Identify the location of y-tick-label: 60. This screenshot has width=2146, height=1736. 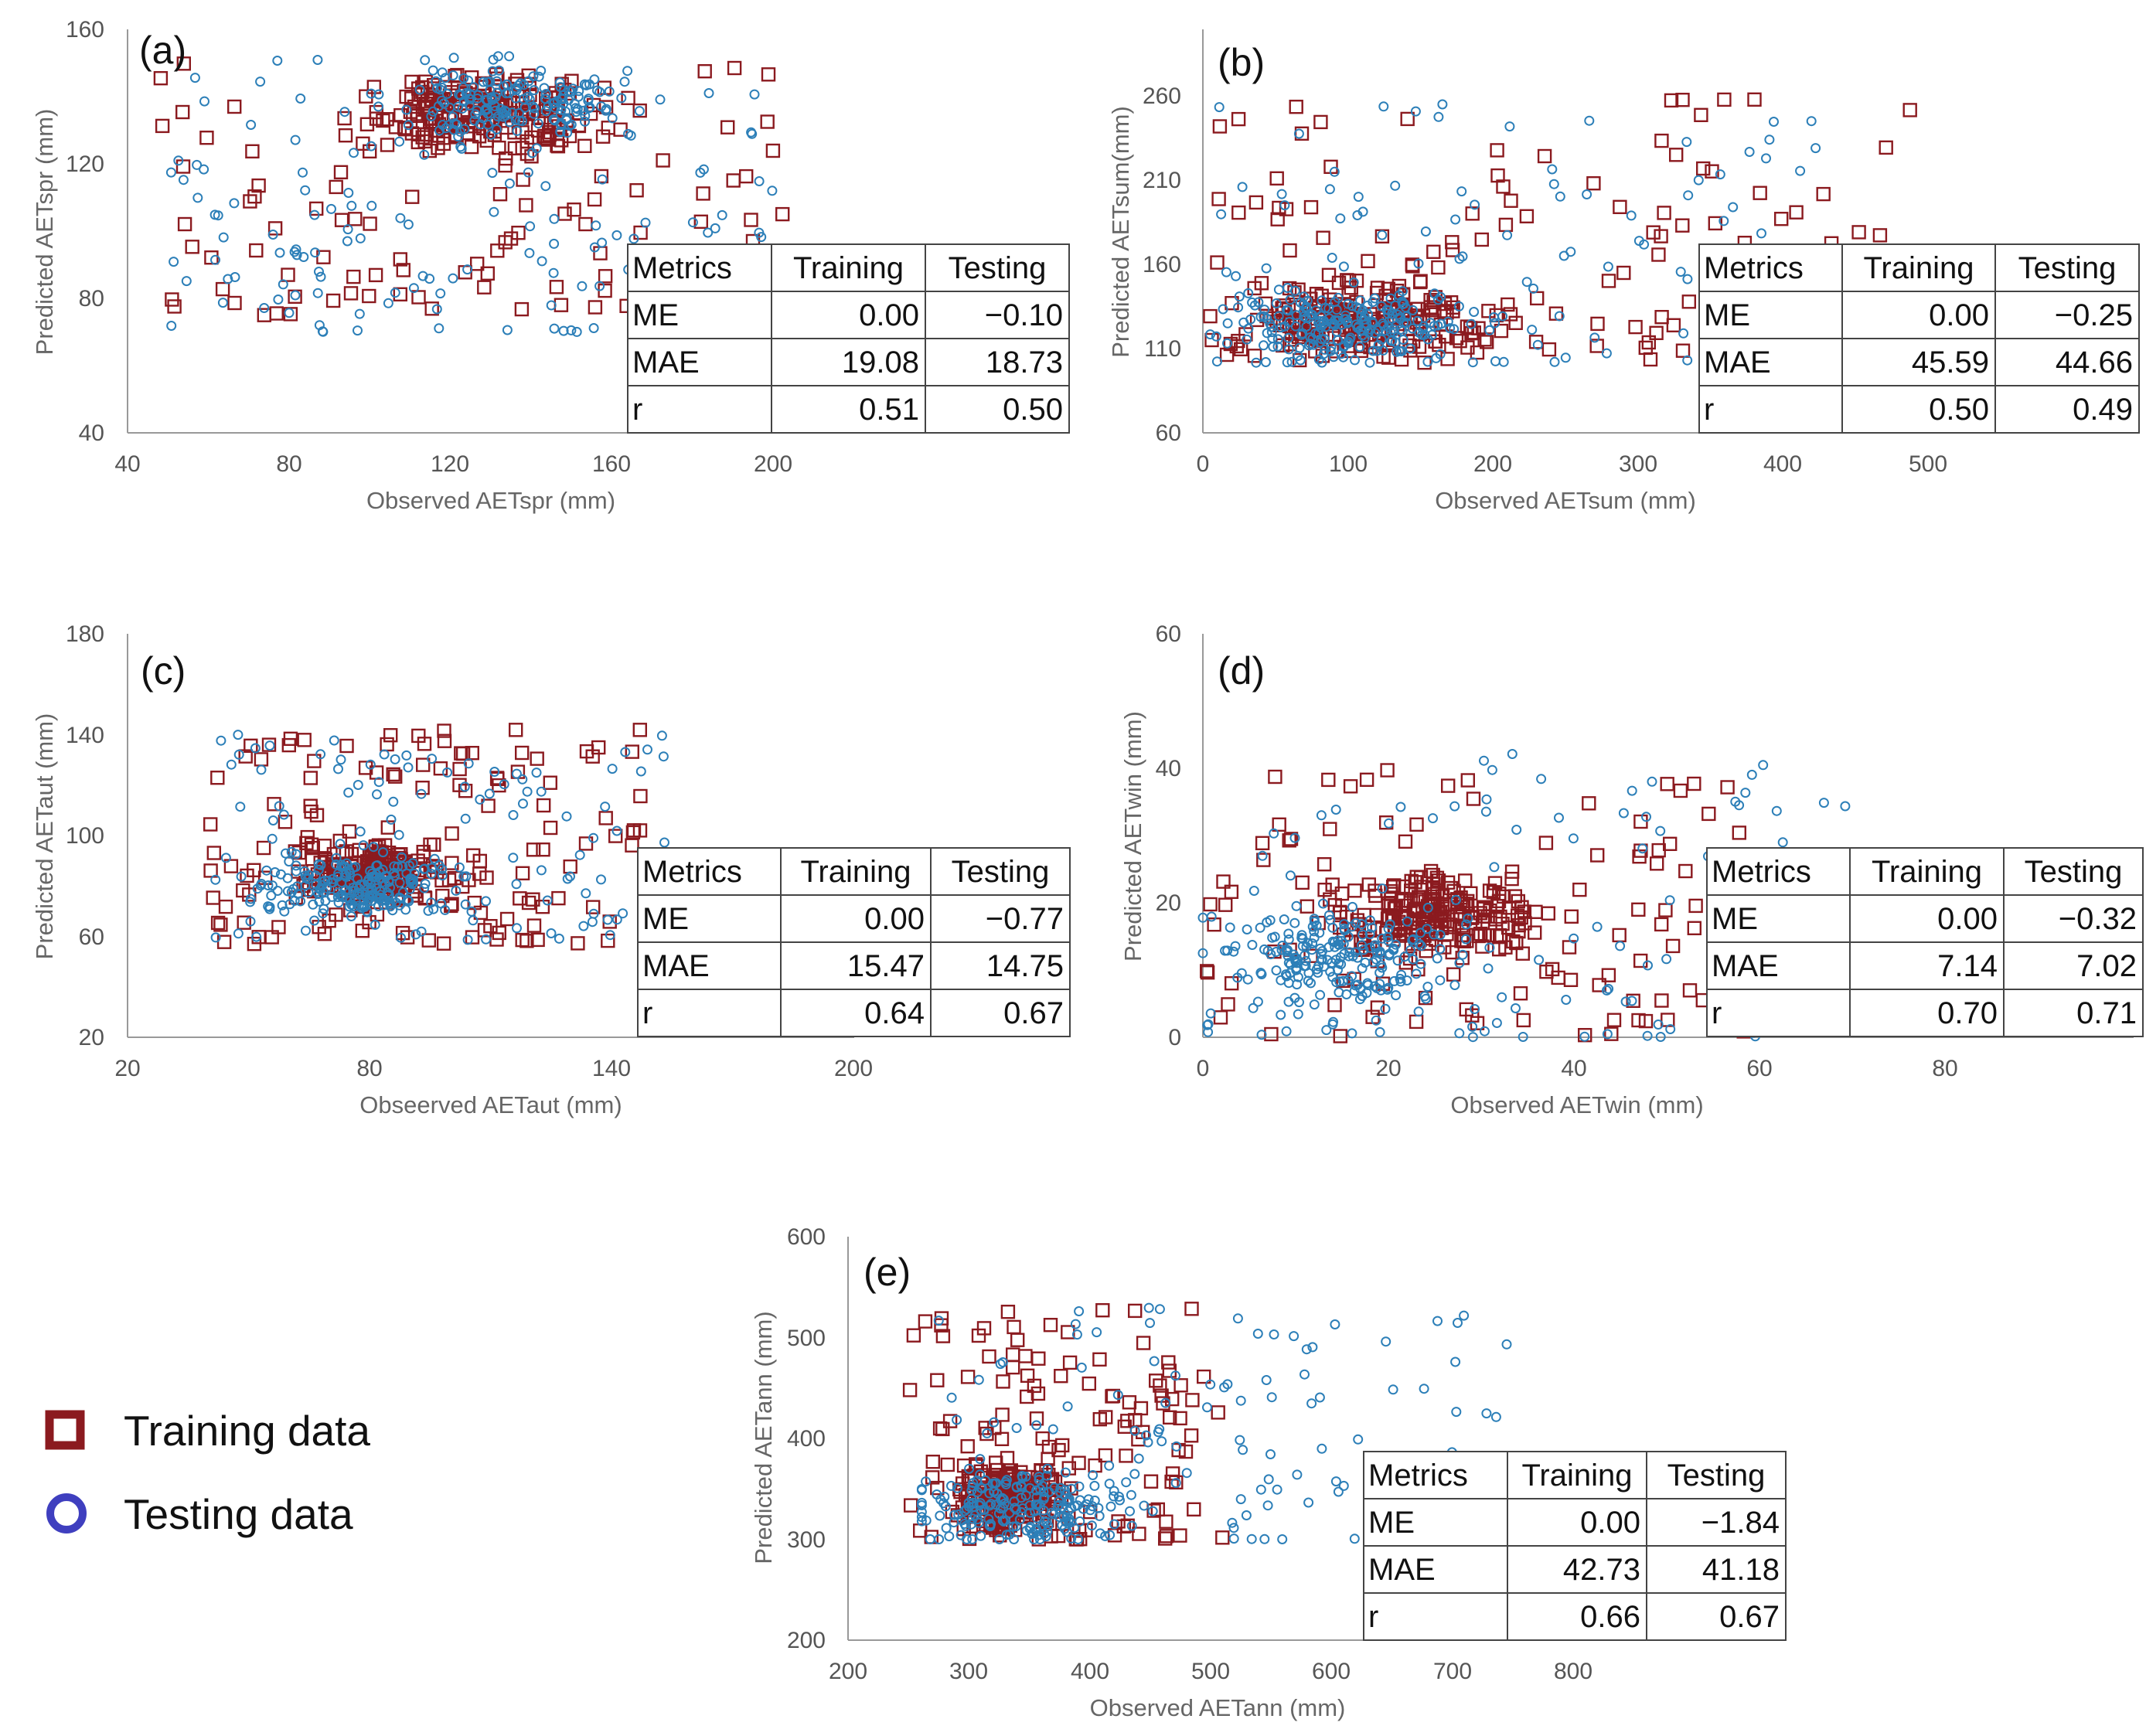
(91, 937).